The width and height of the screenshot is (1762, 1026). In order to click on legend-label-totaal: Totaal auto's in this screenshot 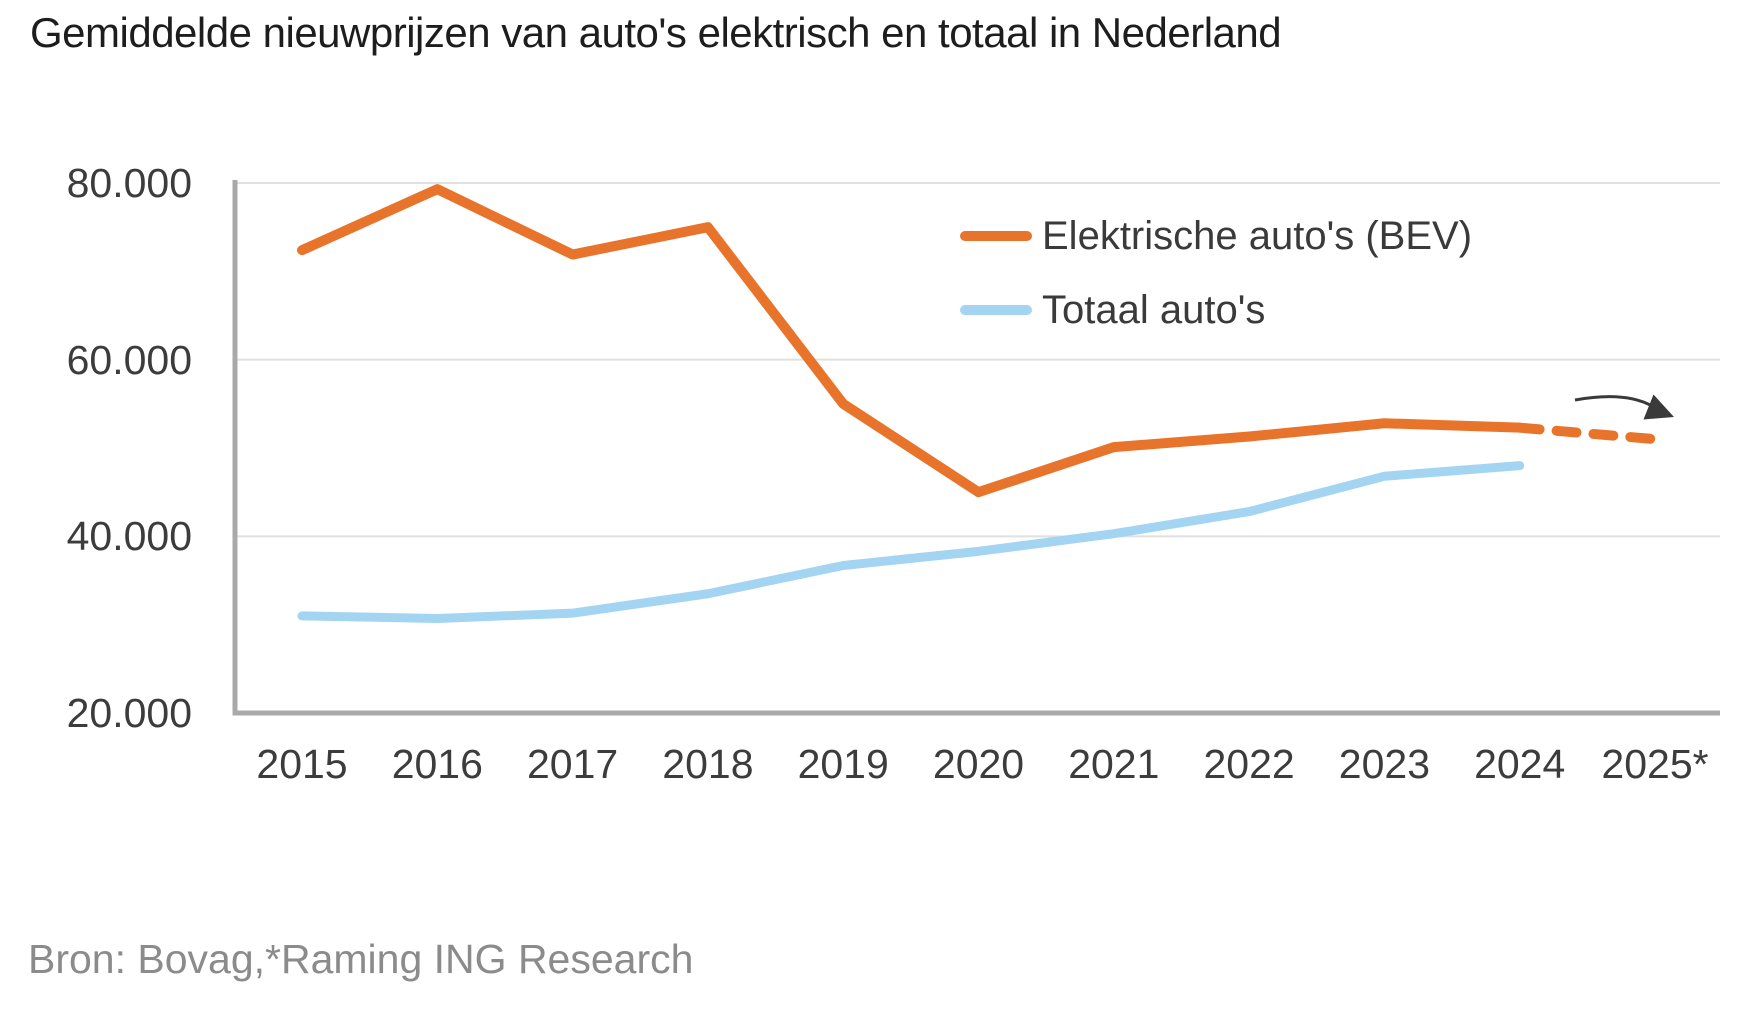, I will do `click(1154, 309)`.